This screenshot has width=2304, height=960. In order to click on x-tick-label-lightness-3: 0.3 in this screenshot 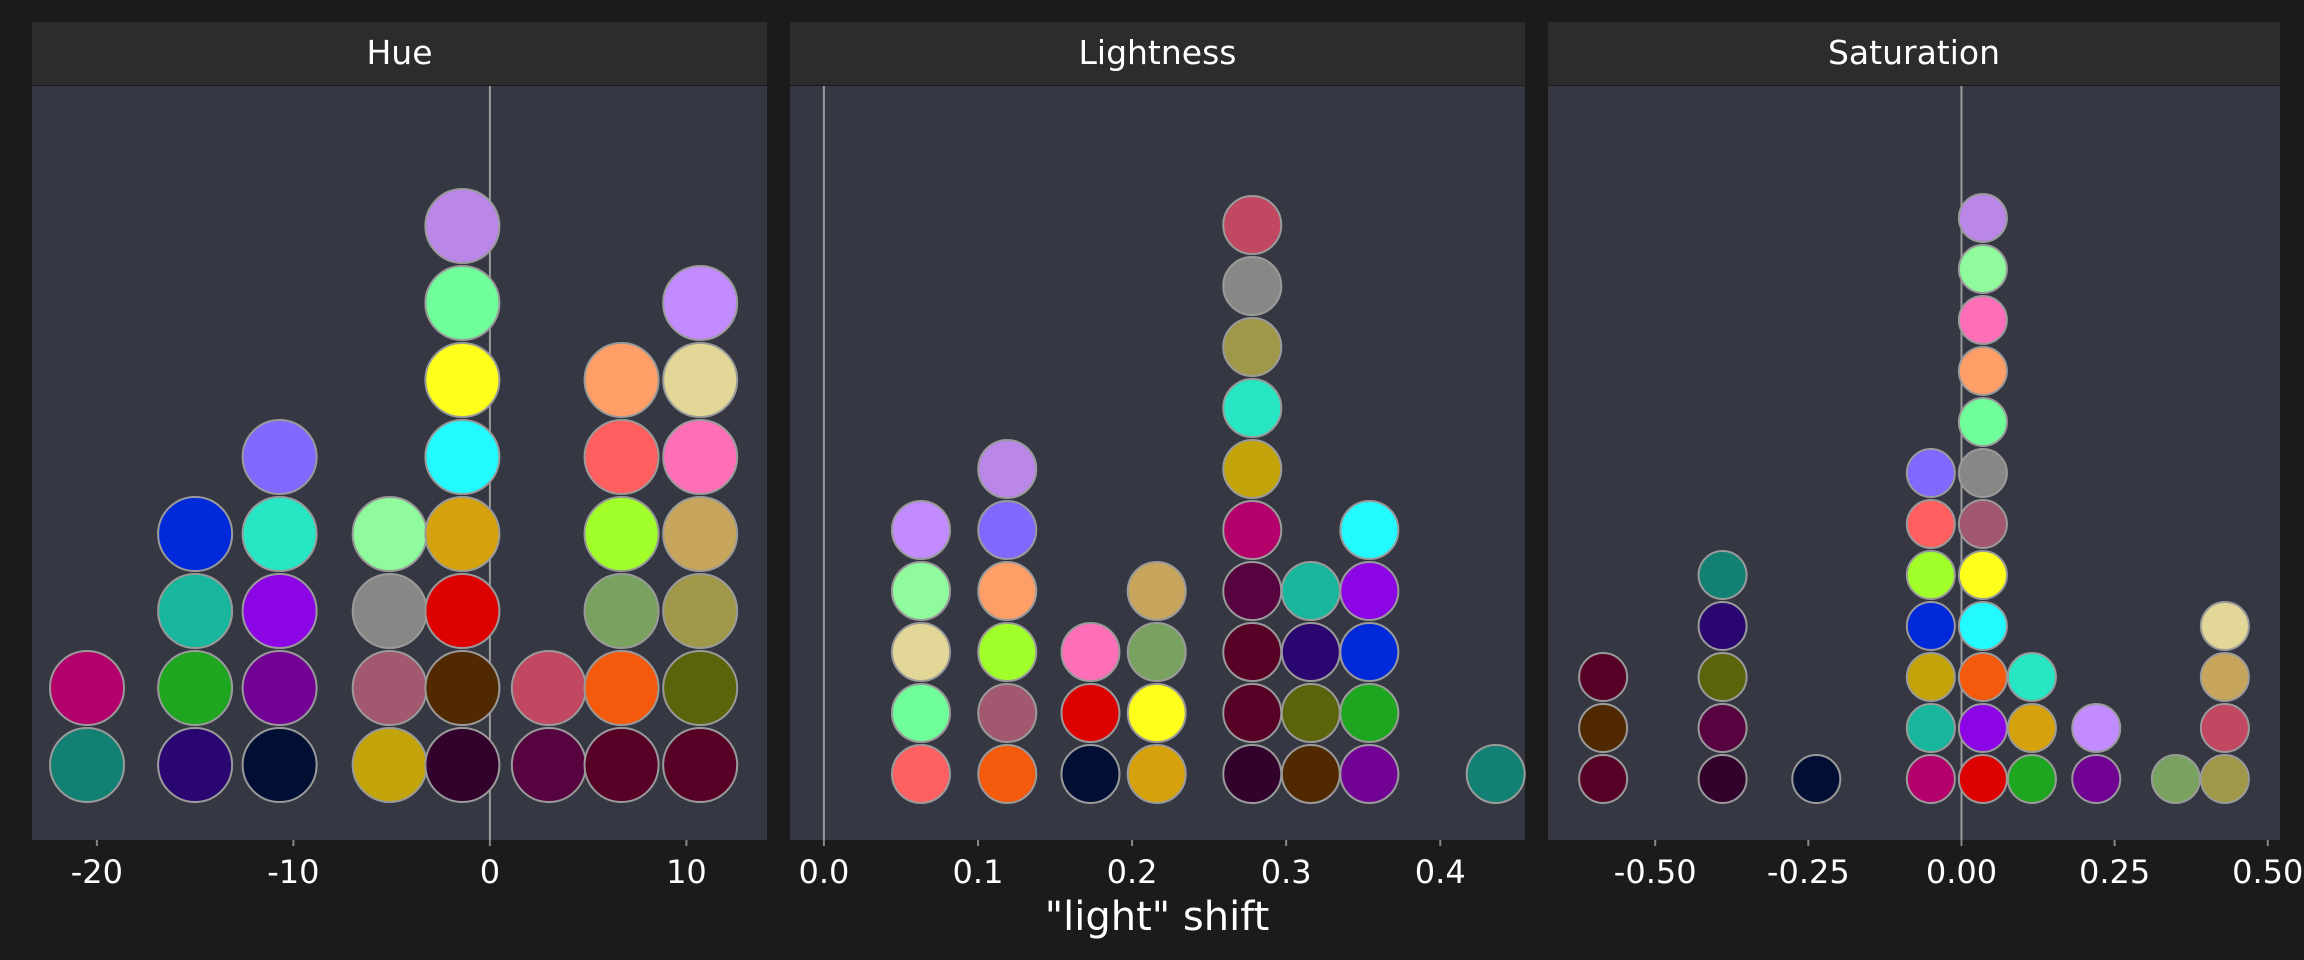, I will do `click(1286, 872)`.